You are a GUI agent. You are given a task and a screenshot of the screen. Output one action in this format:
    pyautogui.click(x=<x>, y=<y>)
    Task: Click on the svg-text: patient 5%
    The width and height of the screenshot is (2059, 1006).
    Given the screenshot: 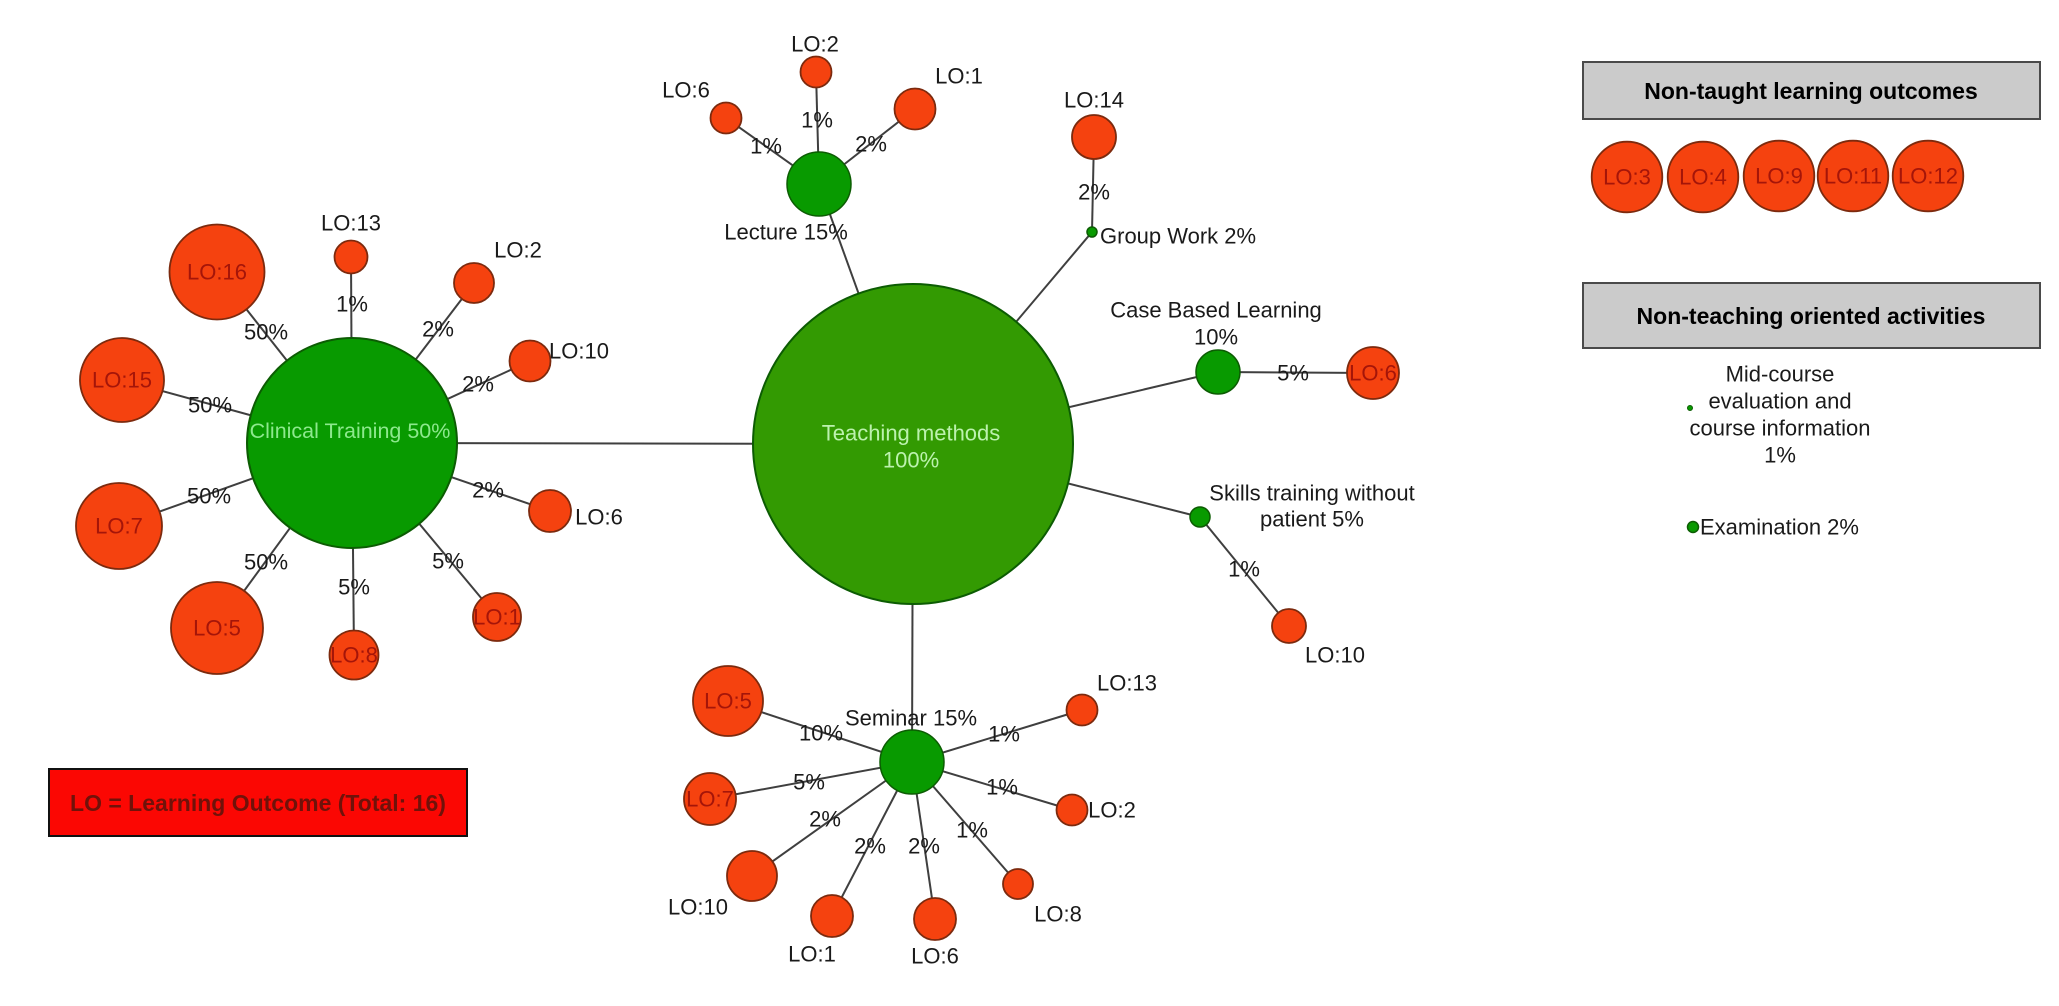 What is the action you would take?
    pyautogui.click(x=1312, y=519)
    